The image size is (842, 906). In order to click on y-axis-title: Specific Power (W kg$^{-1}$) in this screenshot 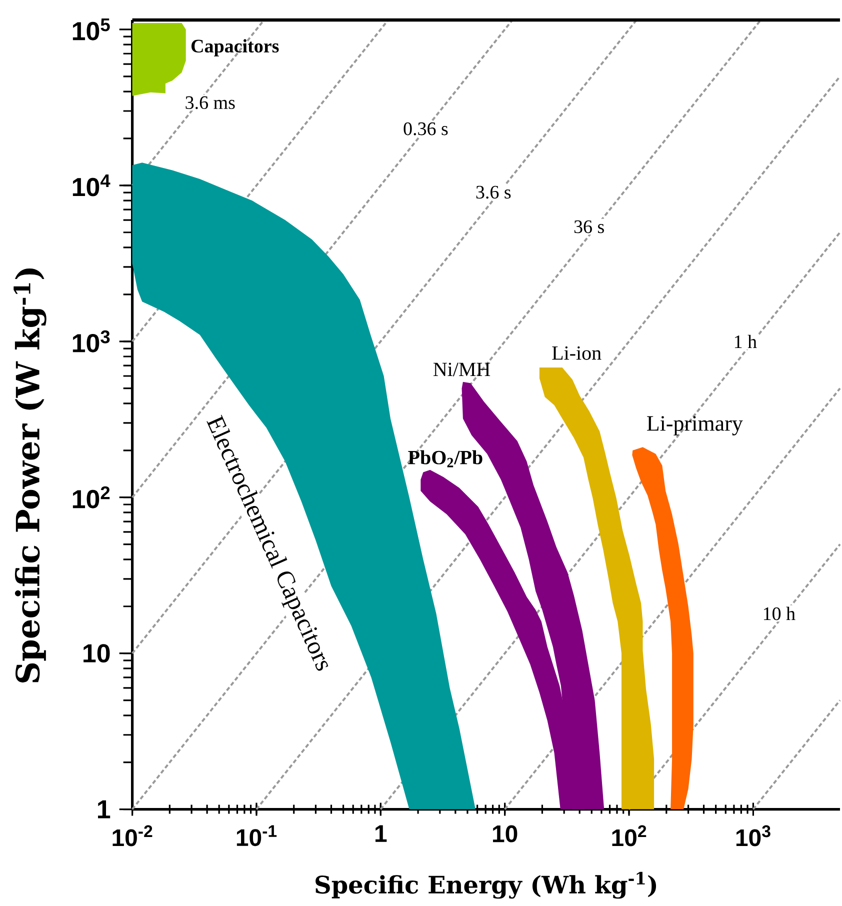, I will do `click(30, 475)`.